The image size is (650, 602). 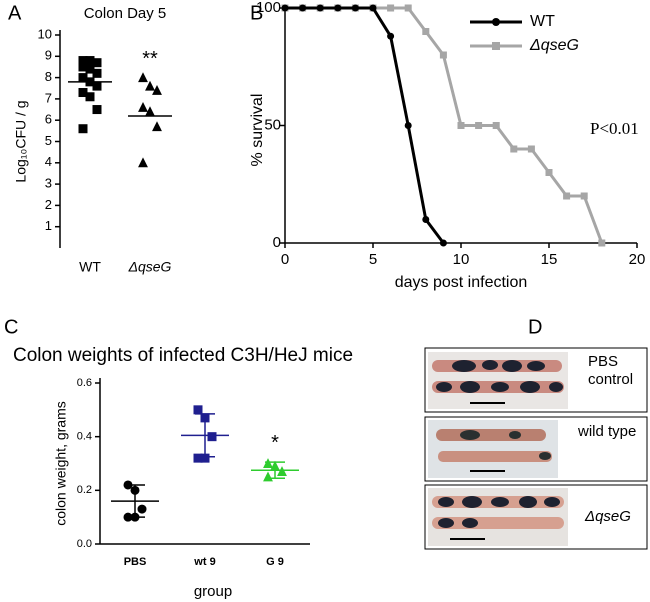 What do you see at coordinates (637, 259) in the screenshot?
I see `x-tick-label: 20` at bounding box center [637, 259].